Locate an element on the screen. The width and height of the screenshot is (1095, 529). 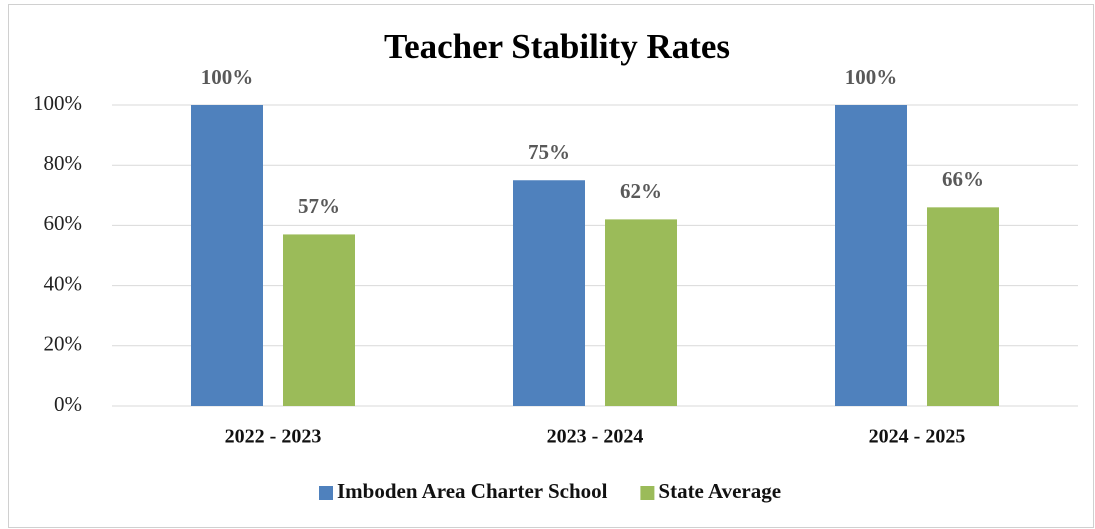
data-label: 75% is located at coordinates (549, 152).